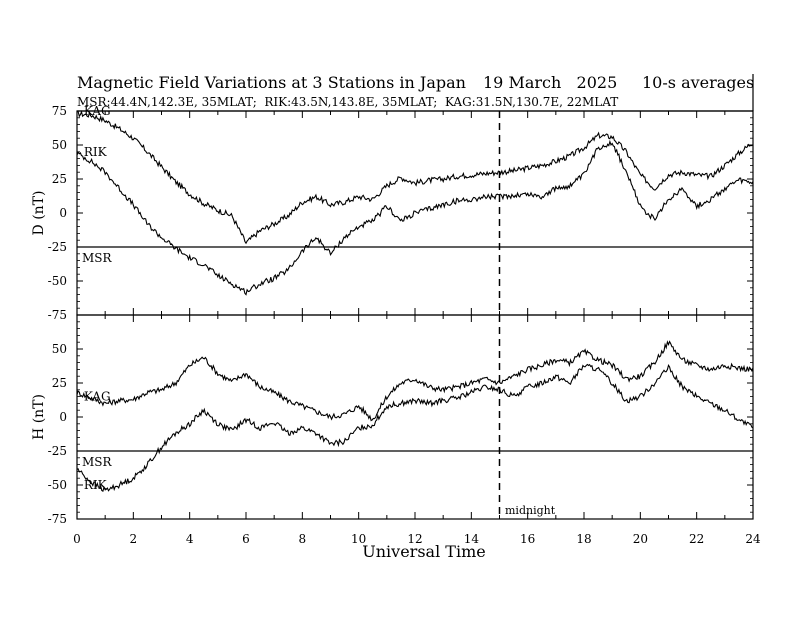 The height and width of the screenshot is (617, 792). Describe the element at coordinates (550, 82) in the screenshot. I see `chart-date: 19 March 2025` at that location.